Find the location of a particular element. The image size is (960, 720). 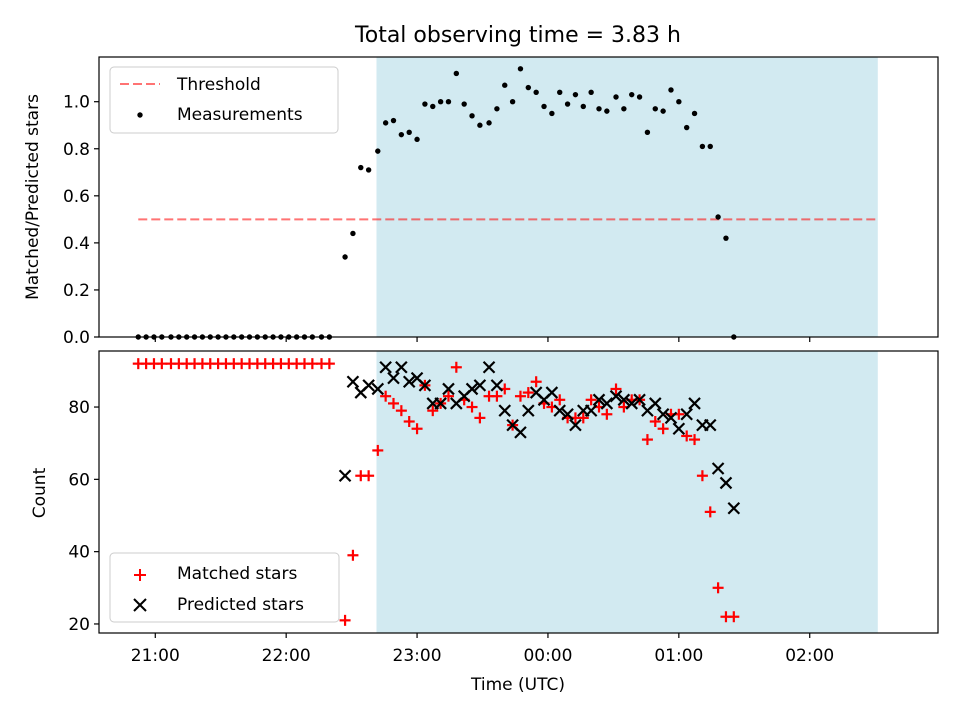

bottom-y-axis: 20 40 60 80 is located at coordinates (83, 516).